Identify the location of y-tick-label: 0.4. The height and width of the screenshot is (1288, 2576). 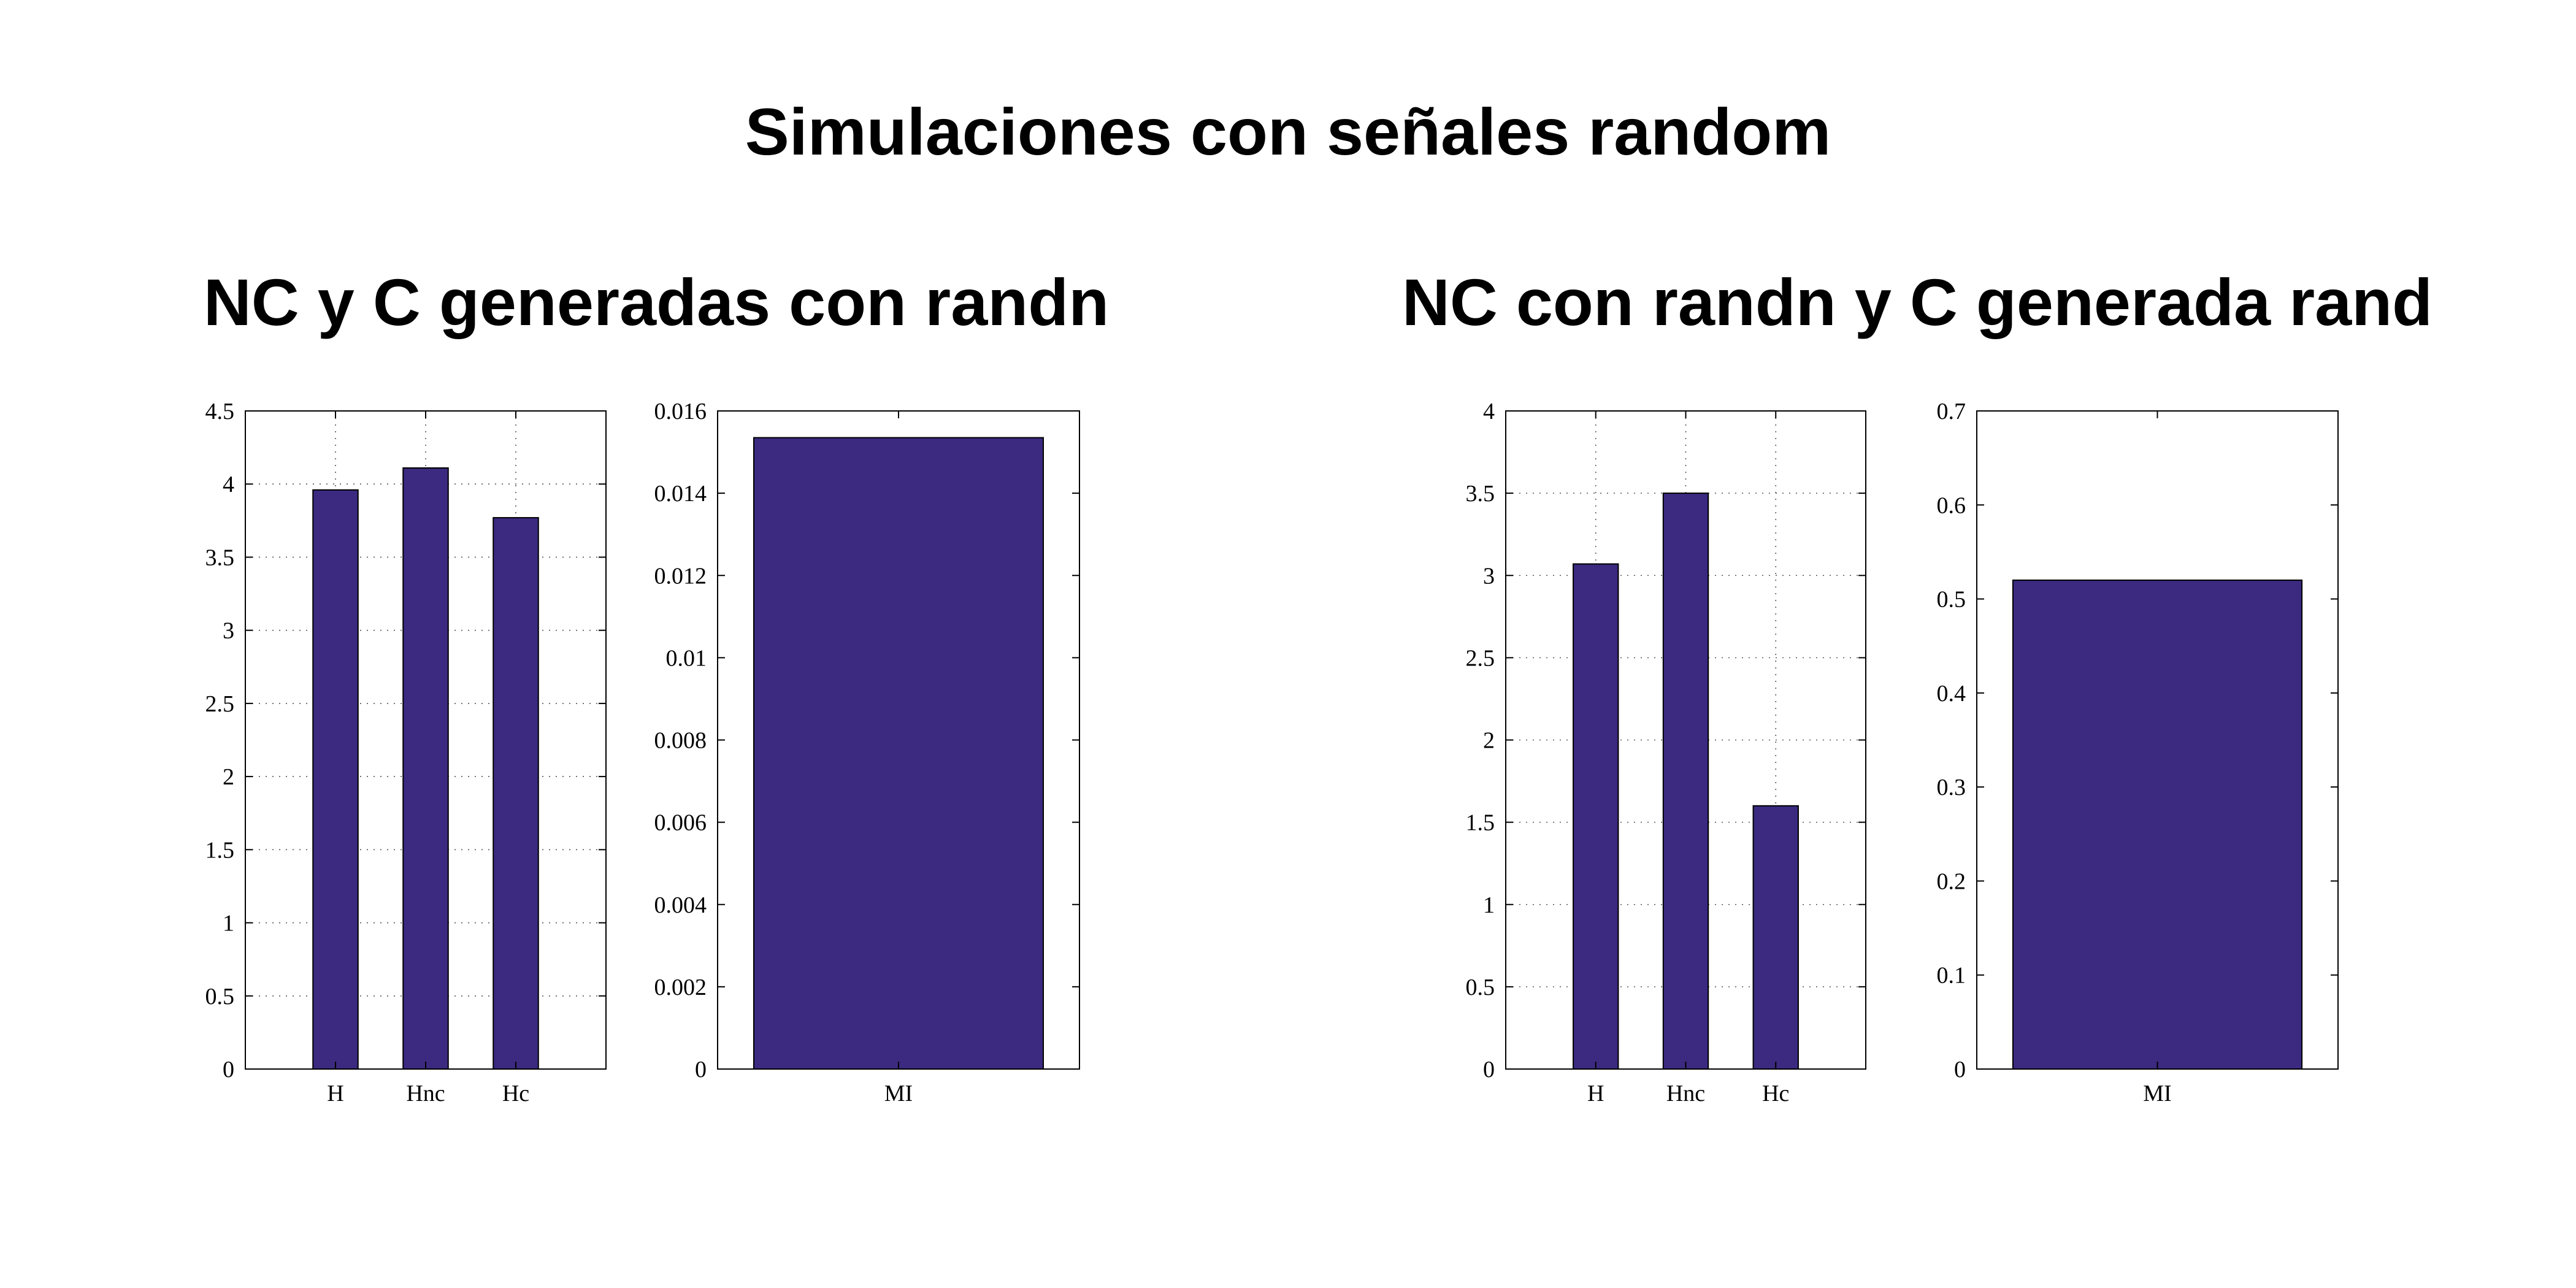
(1951, 694).